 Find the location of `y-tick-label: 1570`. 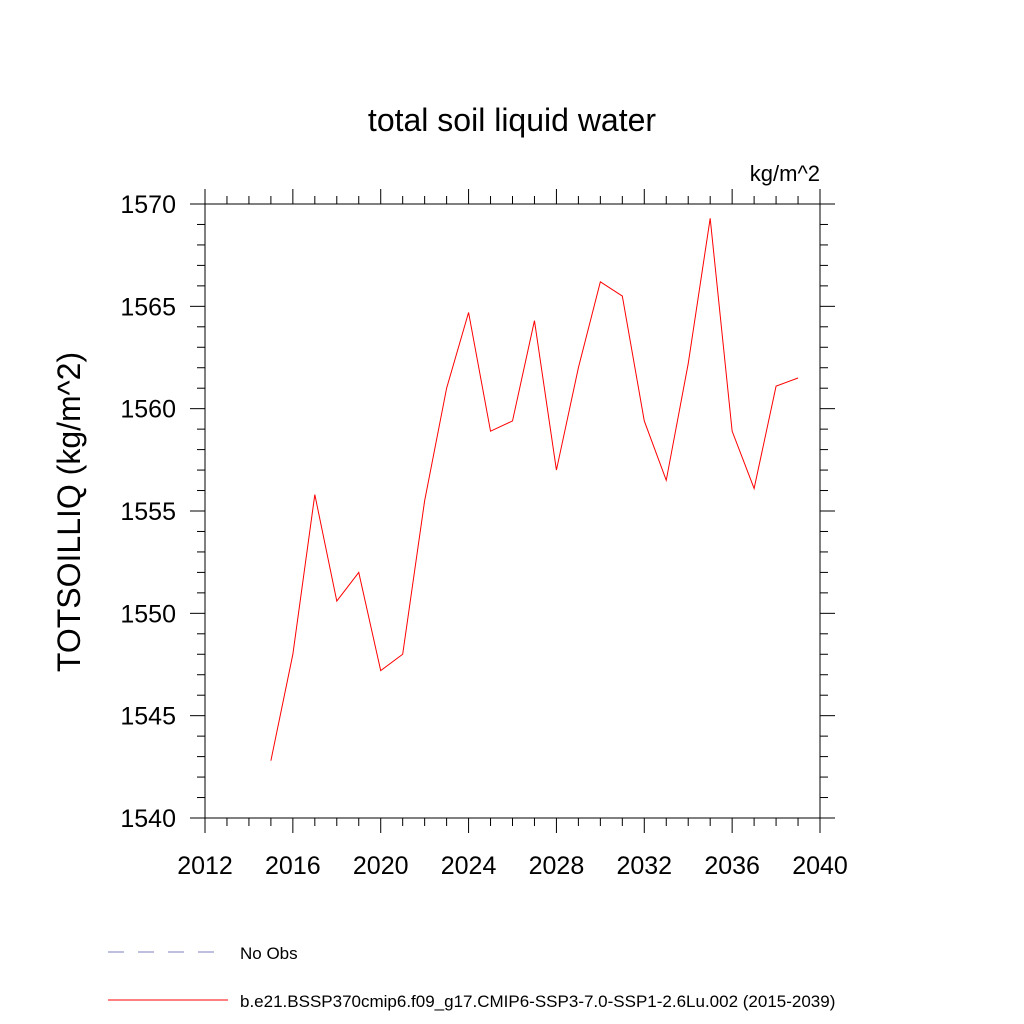

y-tick-label: 1570 is located at coordinates (148, 205).